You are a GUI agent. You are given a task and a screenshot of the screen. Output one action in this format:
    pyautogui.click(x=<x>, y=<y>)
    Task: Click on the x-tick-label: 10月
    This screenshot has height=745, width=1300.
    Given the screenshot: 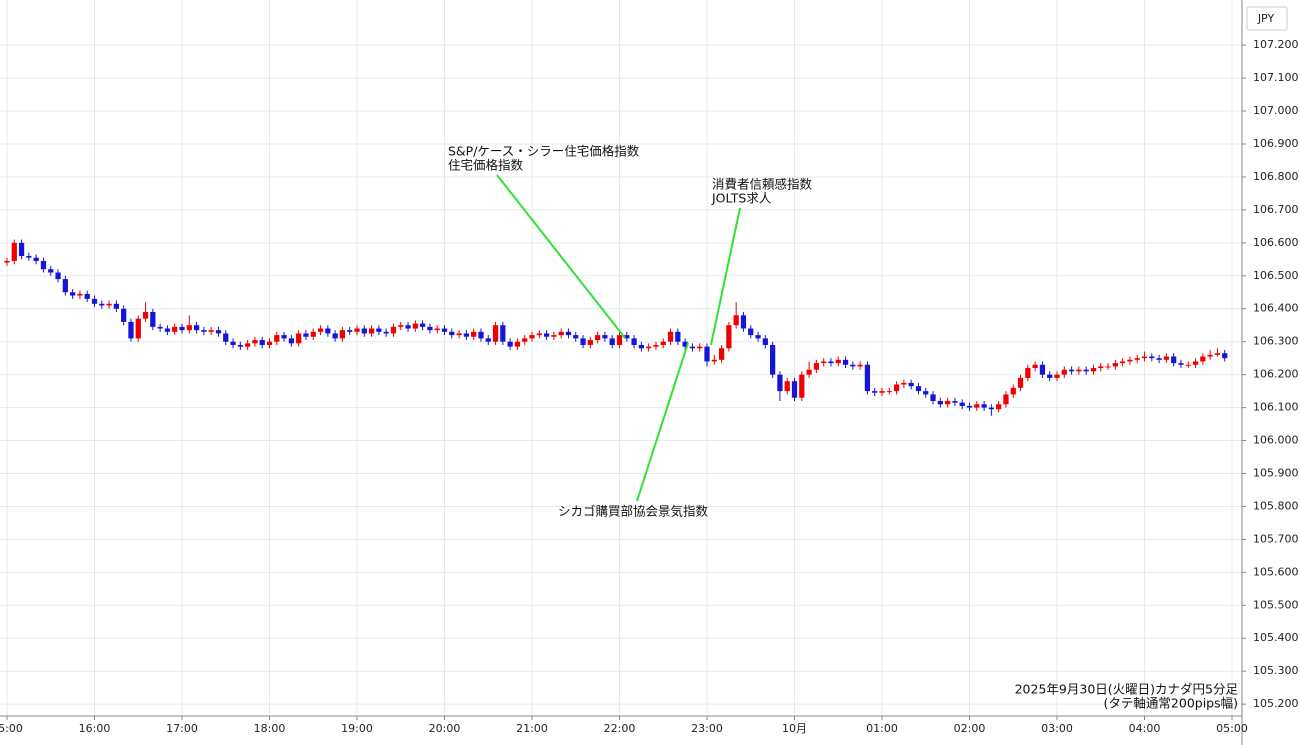 What is the action you would take?
    pyautogui.click(x=794, y=728)
    